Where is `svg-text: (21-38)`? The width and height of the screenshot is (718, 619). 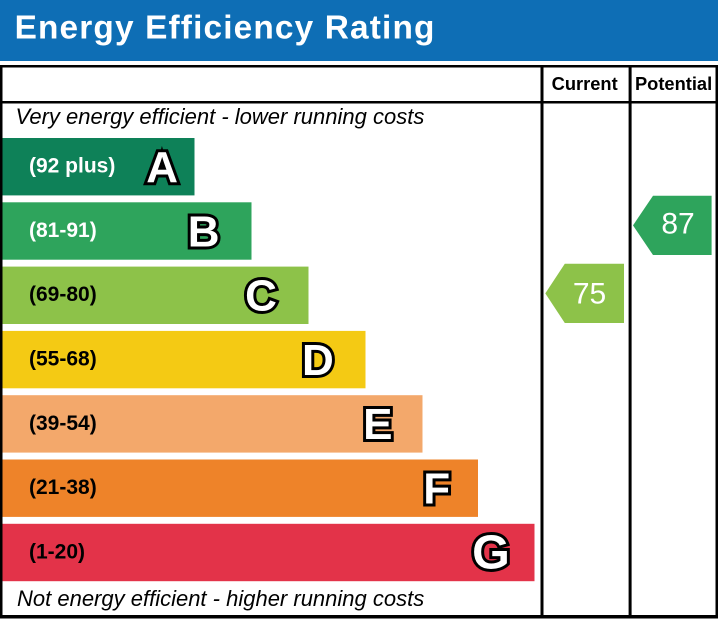 svg-text: (21-38) is located at coordinates (63, 487).